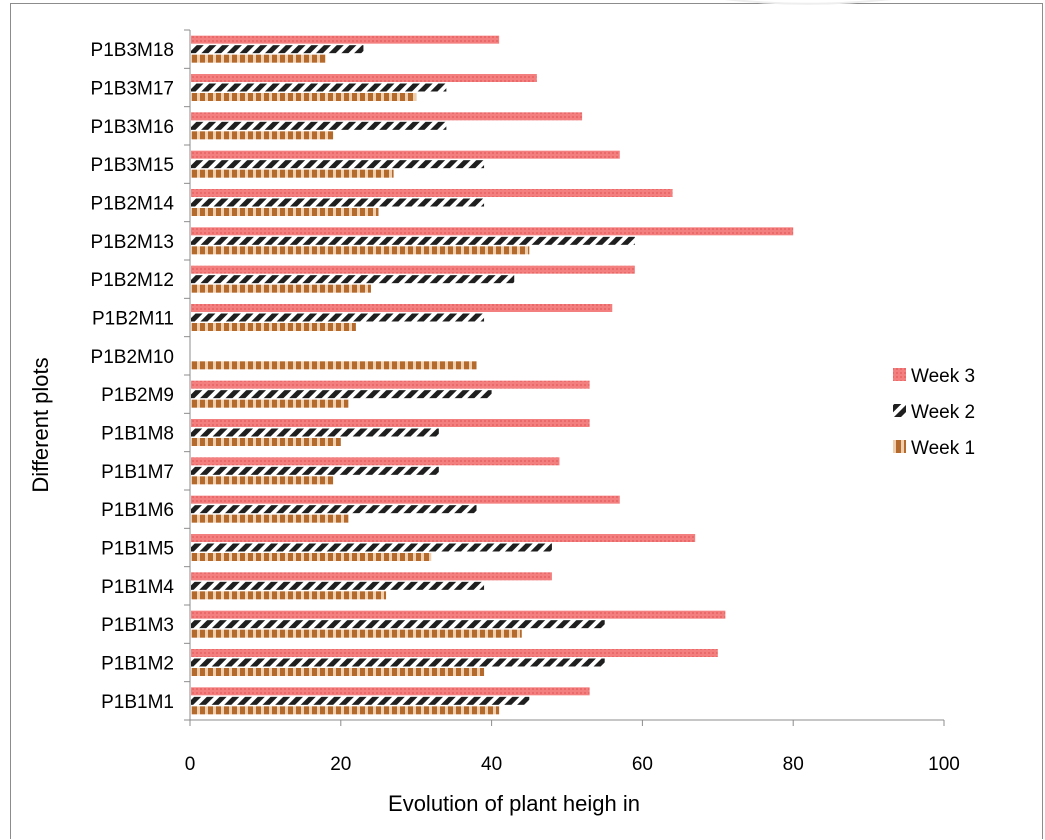  I want to click on bar-week-1-p1b2m9, so click(270, 403).